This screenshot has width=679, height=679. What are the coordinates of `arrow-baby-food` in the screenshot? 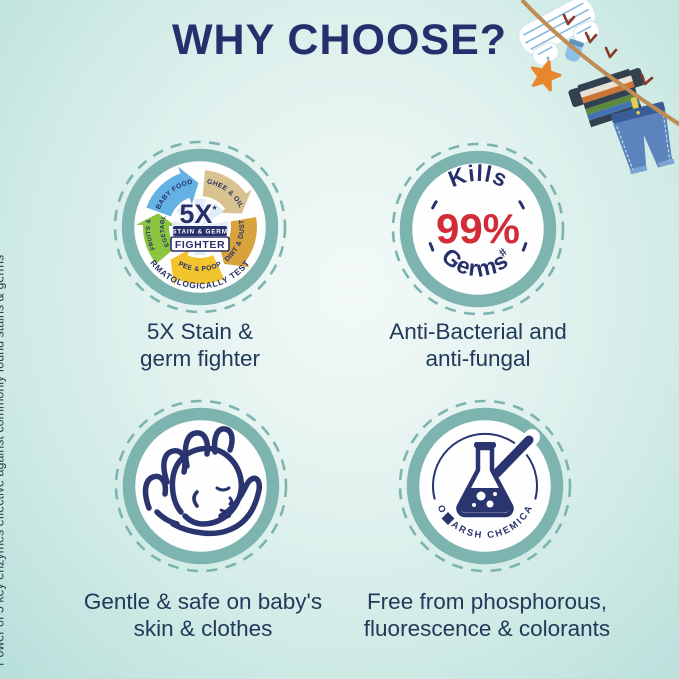 It's located at (172, 191).